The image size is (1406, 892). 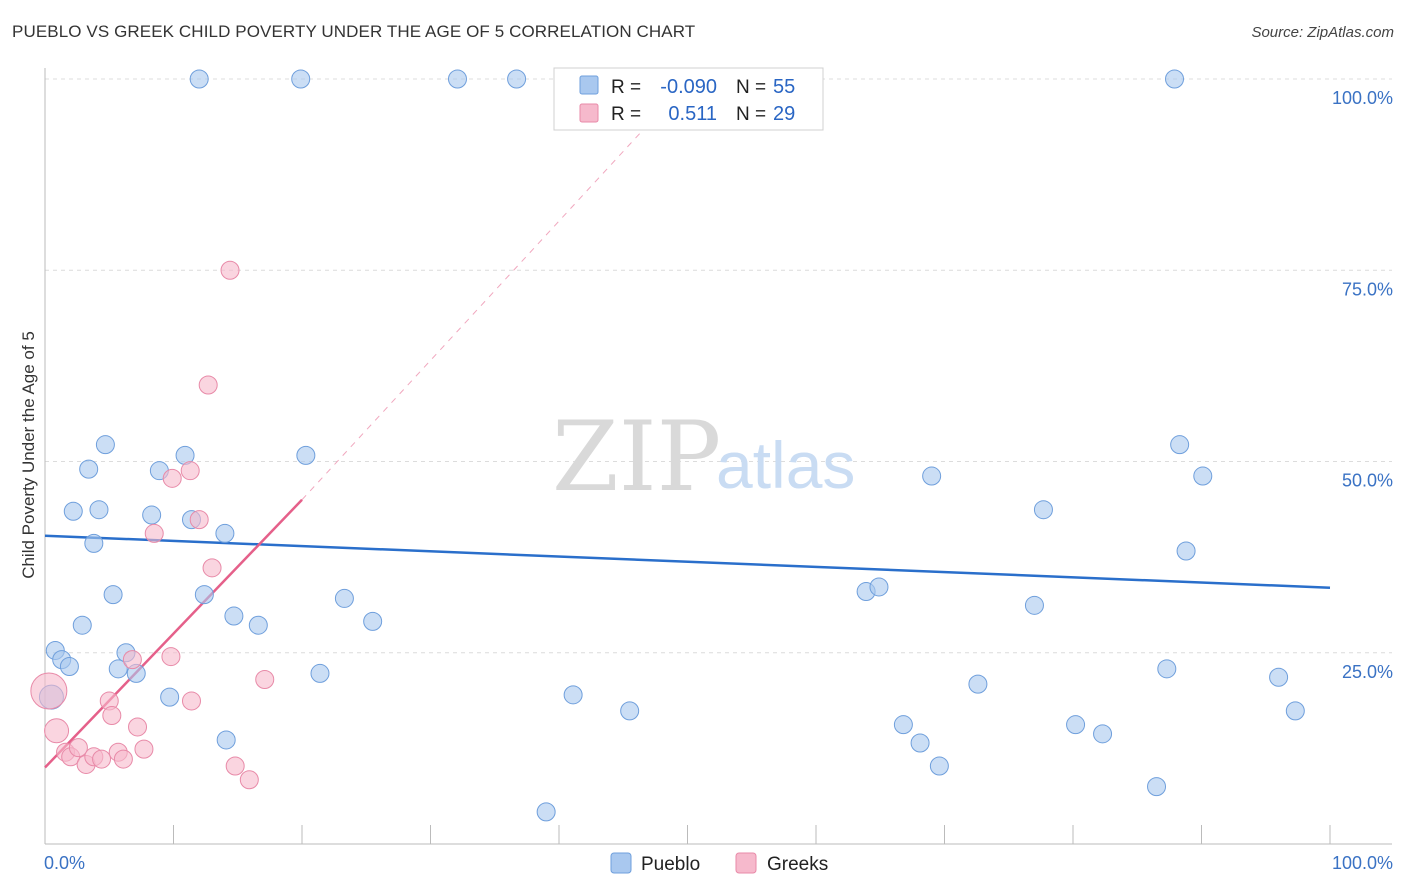 What do you see at coordinates (64, 863) in the screenshot?
I see `x-tick-label-0: 0.0%` at bounding box center [64, 863].